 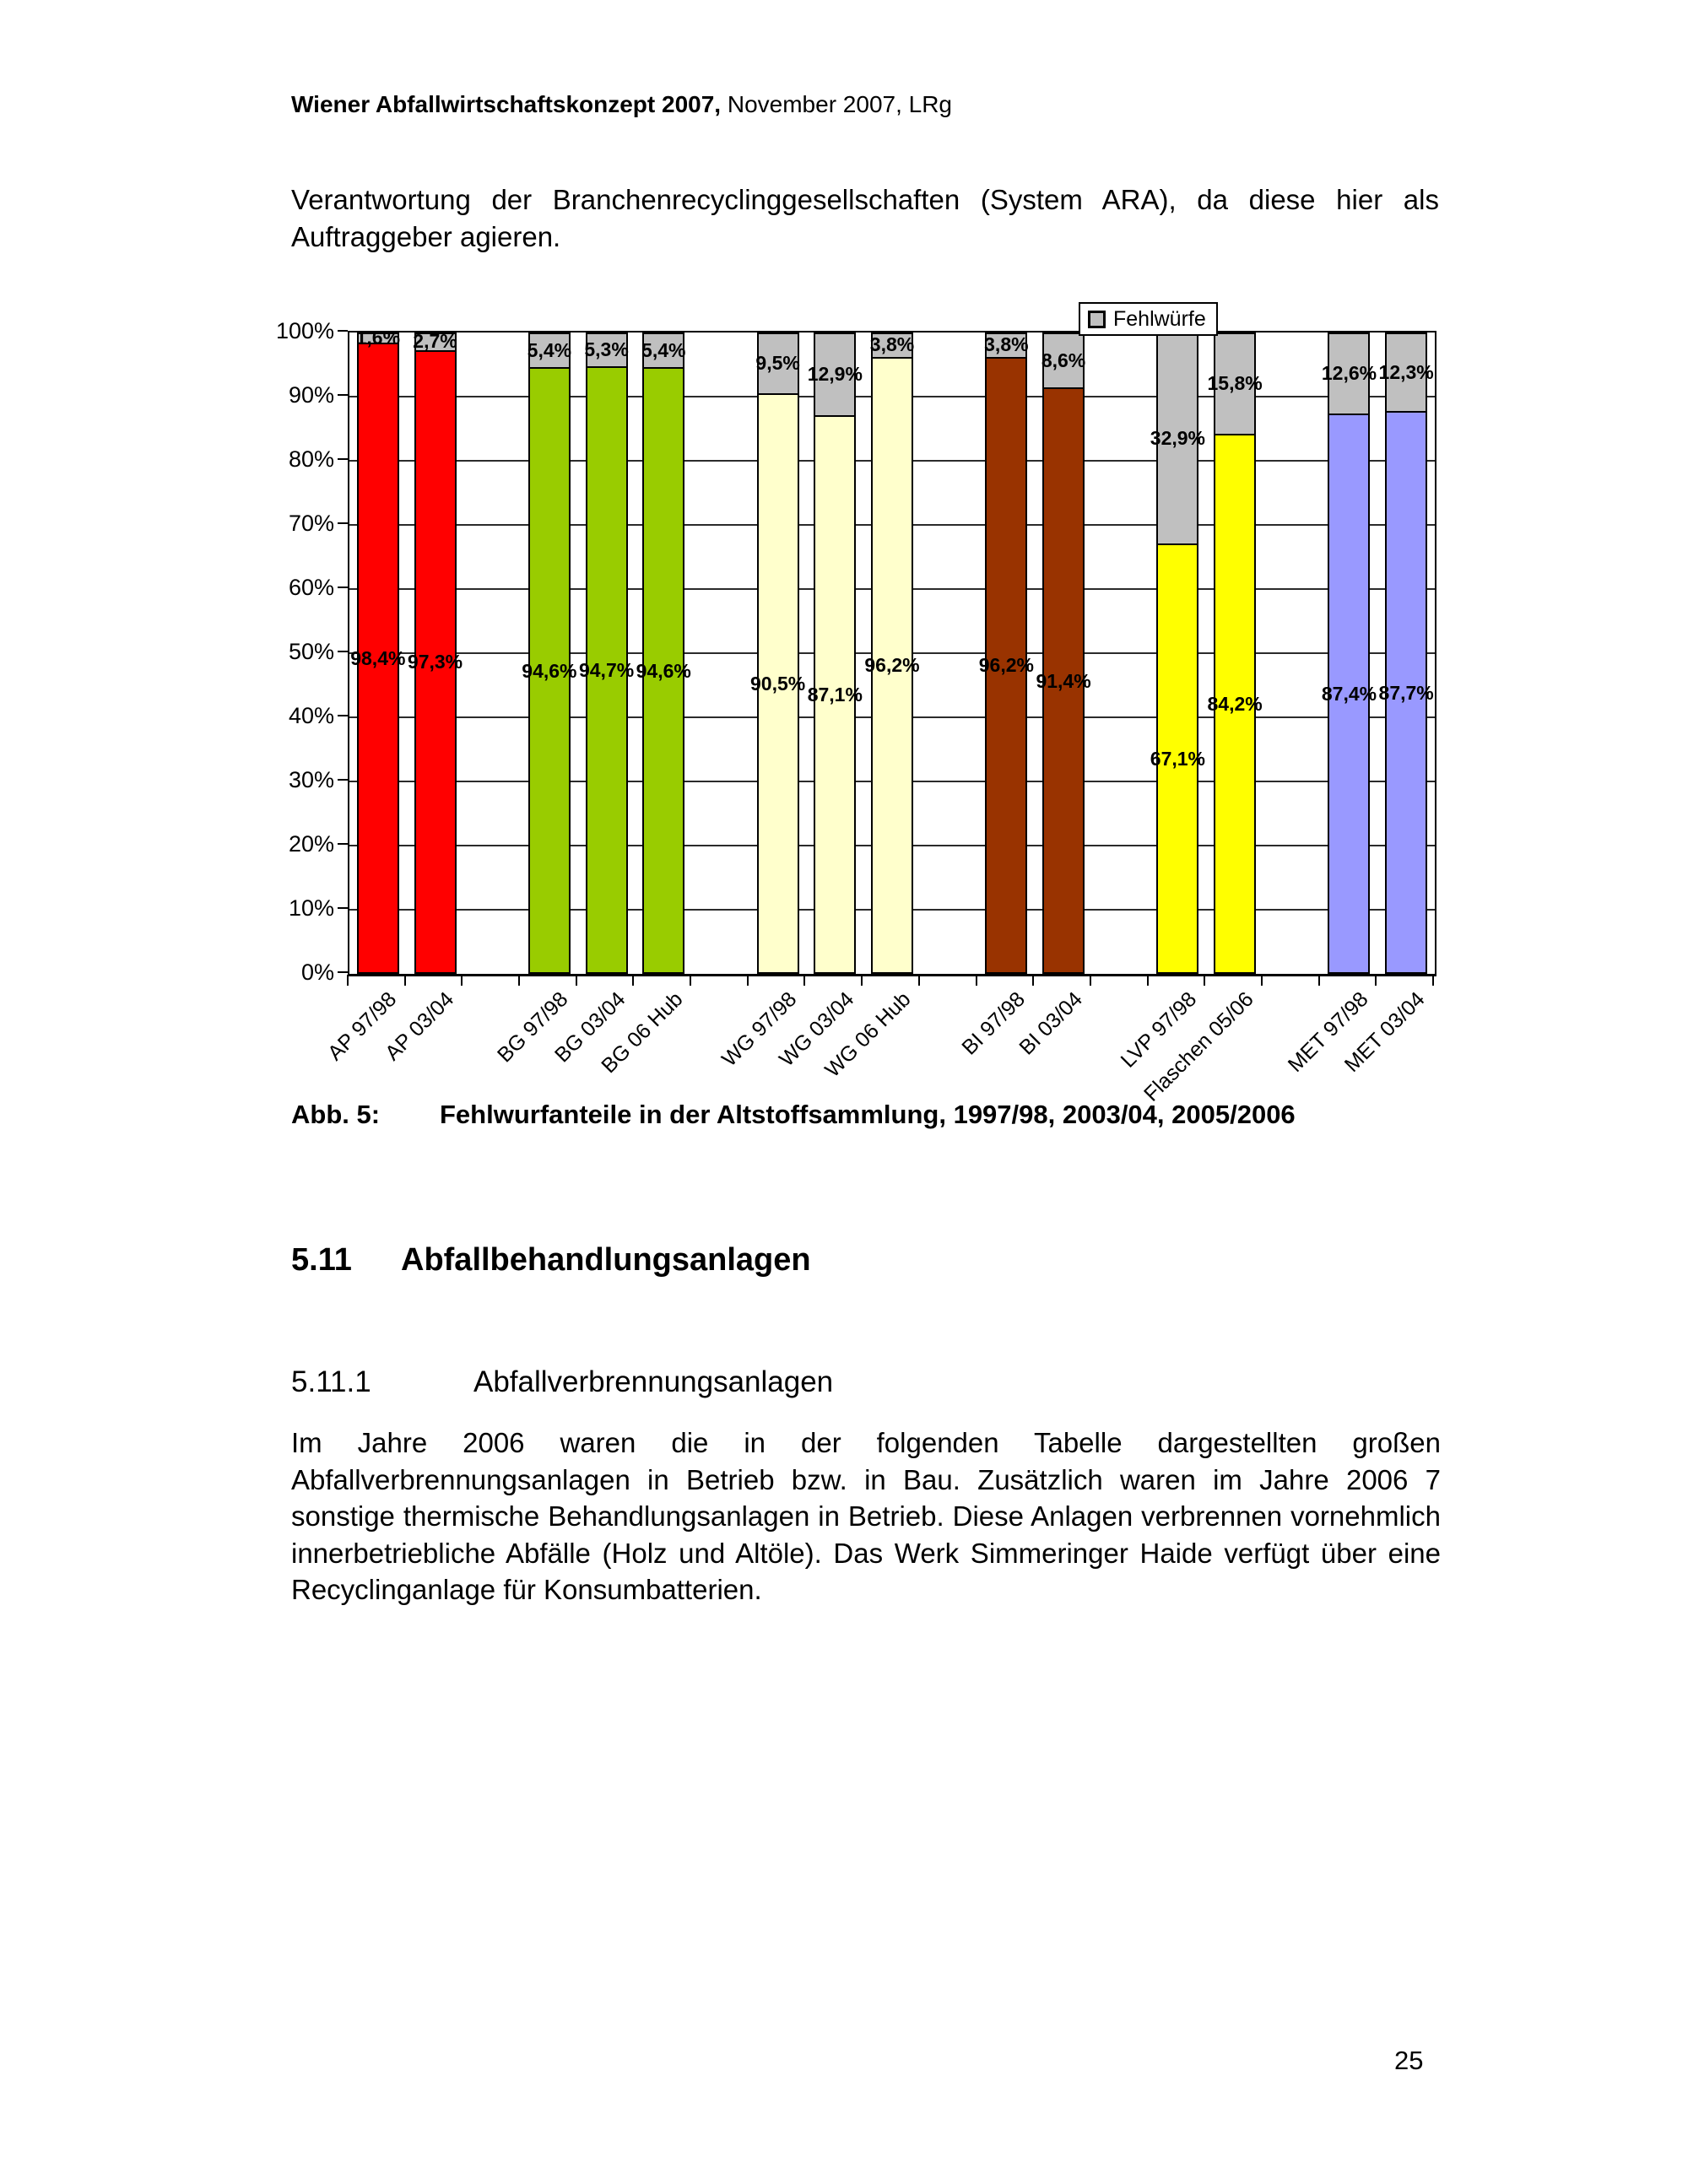 I want to click on section-heading: 5.11 Abfallbehandlungsanlagen, so click(x=551, y=1260).